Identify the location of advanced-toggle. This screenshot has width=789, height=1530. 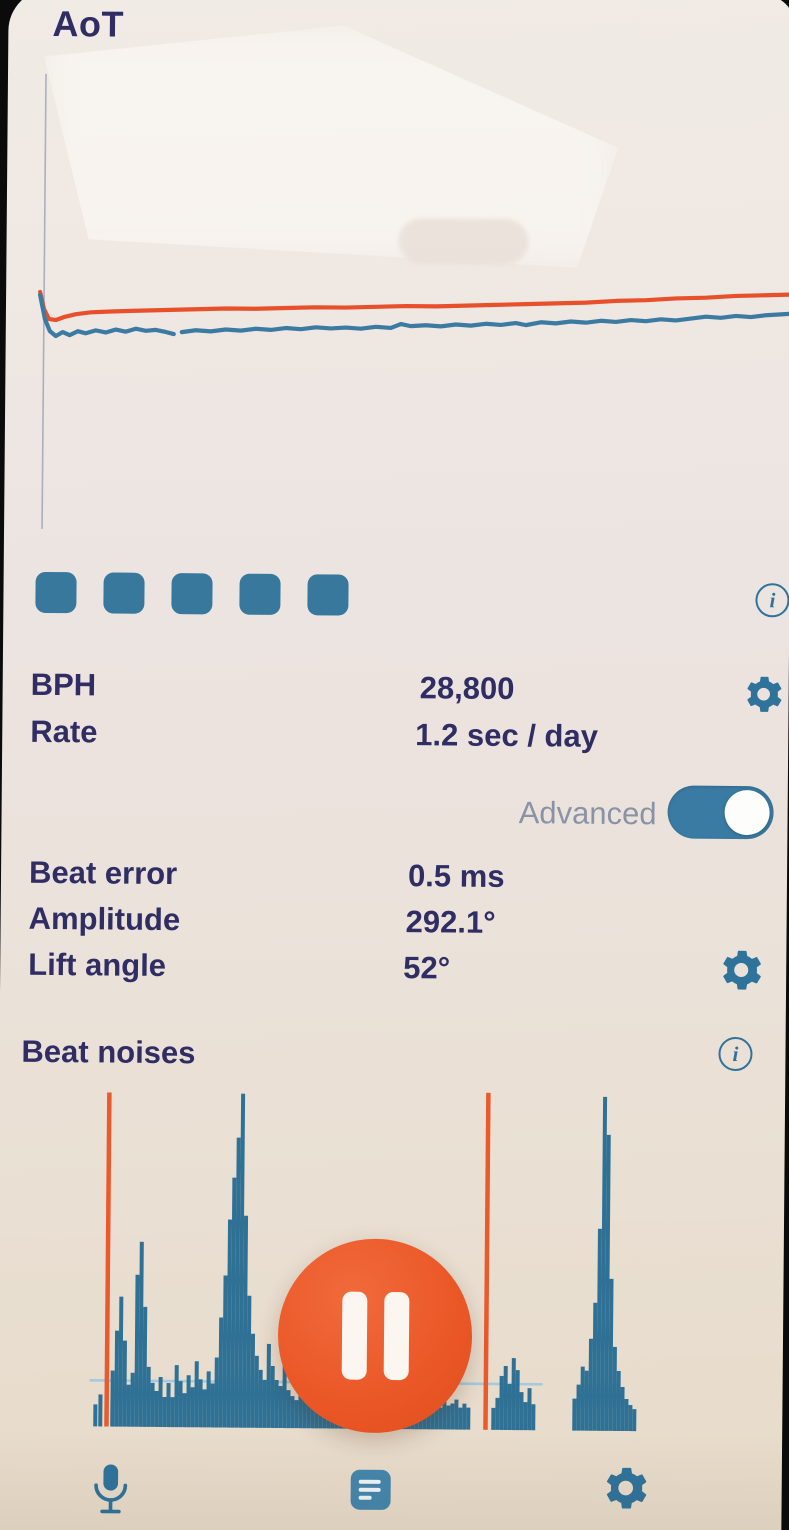
(720, 812).